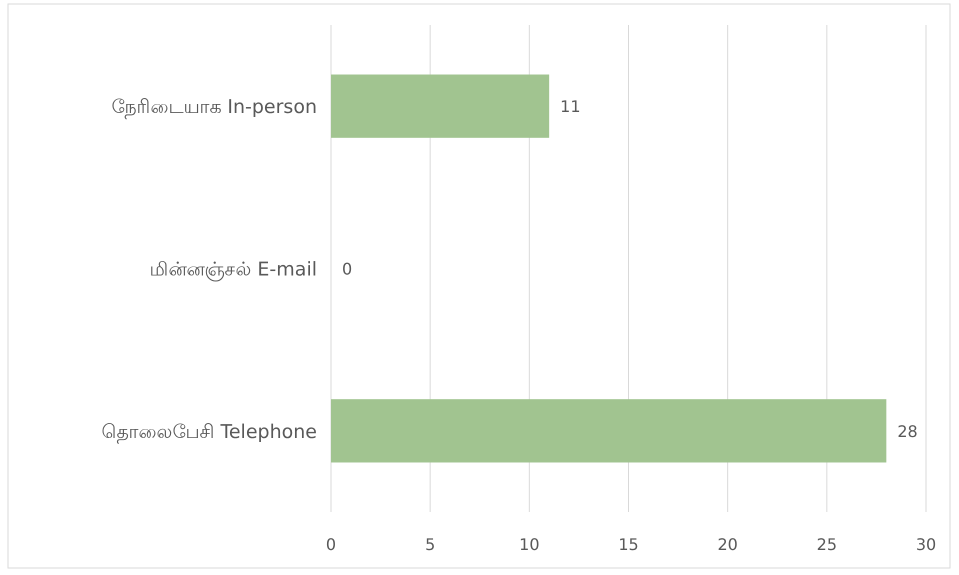 This screenshot has width=959, height=575. Describe the element at coordinates (529, 544) in the screenshot. I see `x-tick-label: 10` at that location.